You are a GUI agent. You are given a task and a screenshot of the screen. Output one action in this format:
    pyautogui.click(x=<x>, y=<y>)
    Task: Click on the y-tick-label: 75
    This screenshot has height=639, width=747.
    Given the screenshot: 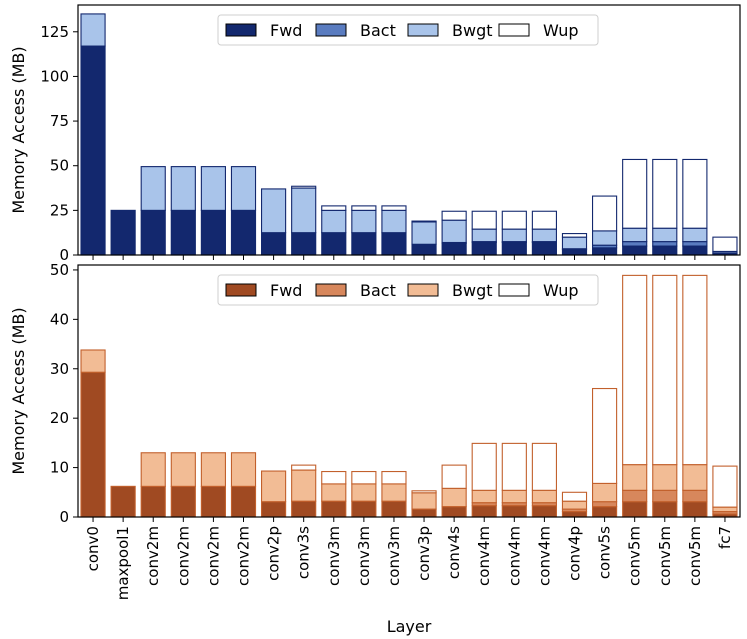 What is the action you would take?
    pyautogui.click(x=59, y=121)
    